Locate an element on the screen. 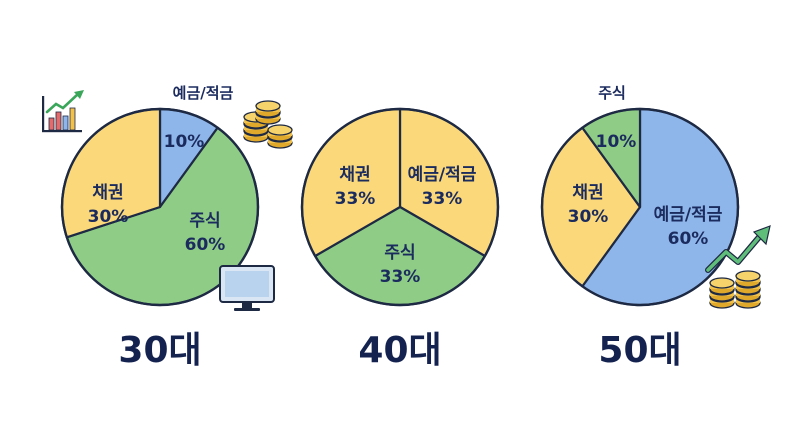 The height and width of the screenshot is (446, 800). slice-value-예금/적금: 10% is located at coordinates (184, 142).